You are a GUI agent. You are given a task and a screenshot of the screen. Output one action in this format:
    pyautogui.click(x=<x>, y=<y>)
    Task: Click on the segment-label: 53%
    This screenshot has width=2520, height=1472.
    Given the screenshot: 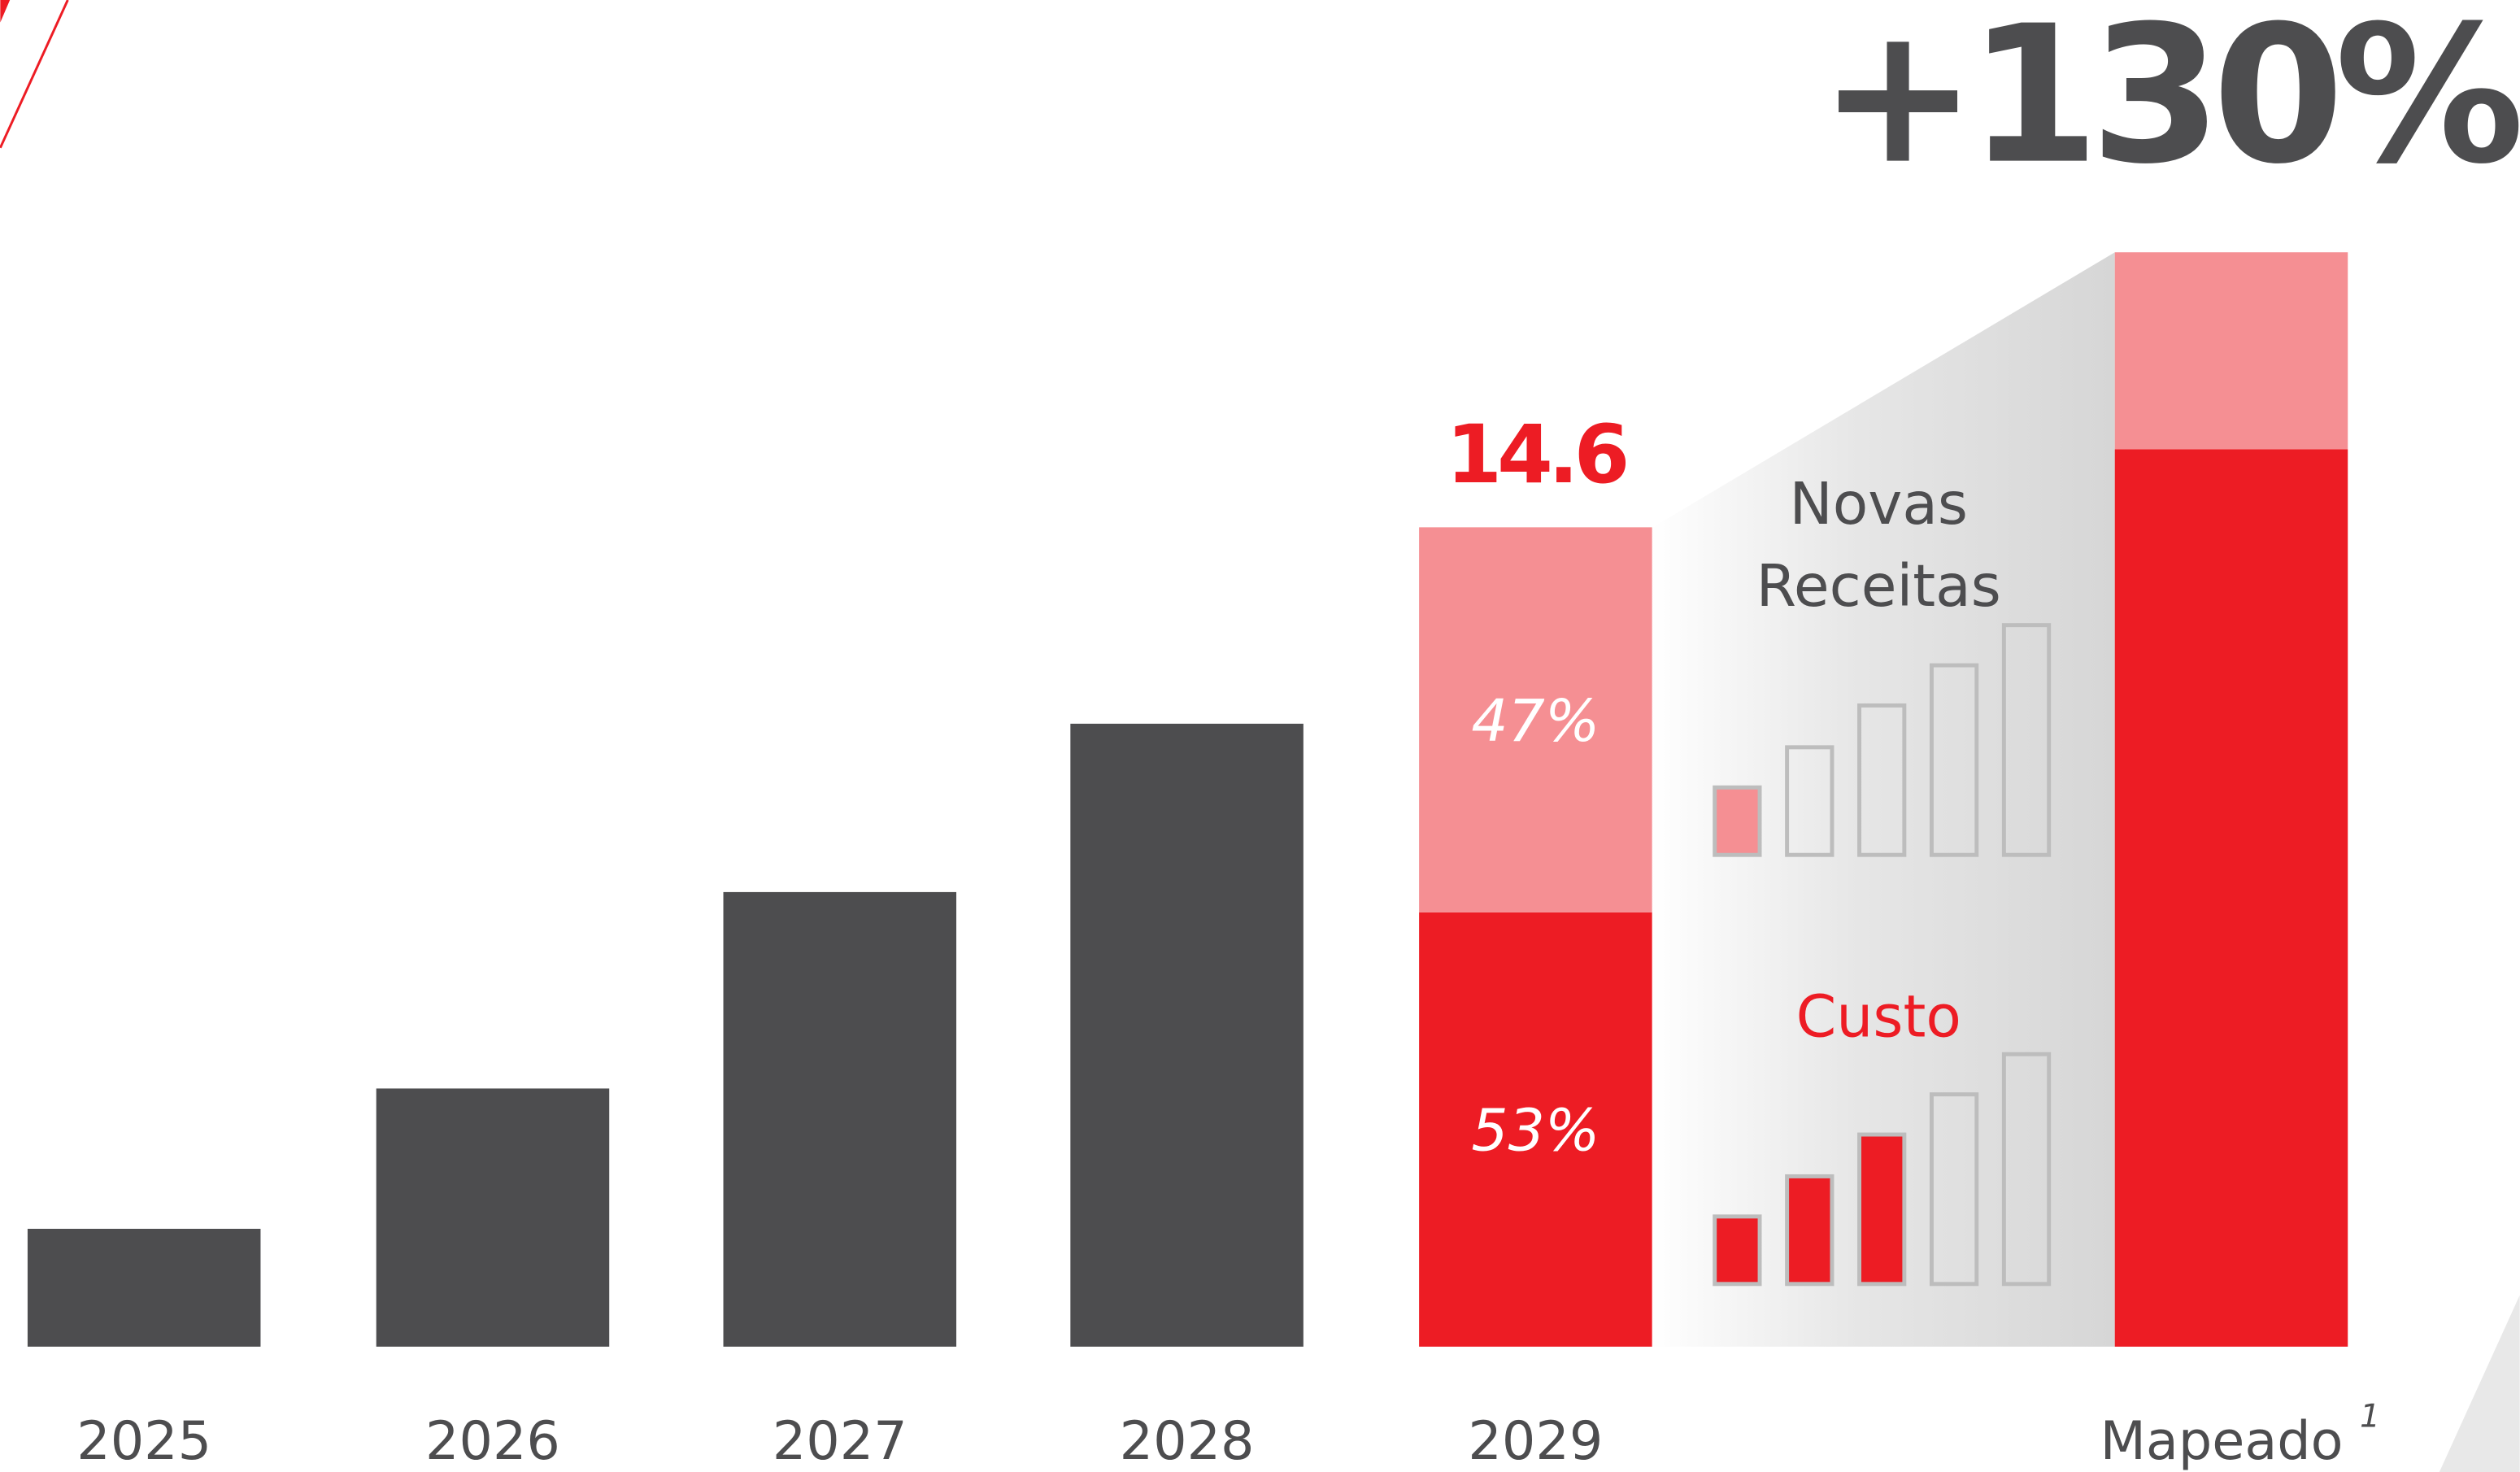 What is the action you would take?
    pyautogui.click(x=1535, y=1131)
    